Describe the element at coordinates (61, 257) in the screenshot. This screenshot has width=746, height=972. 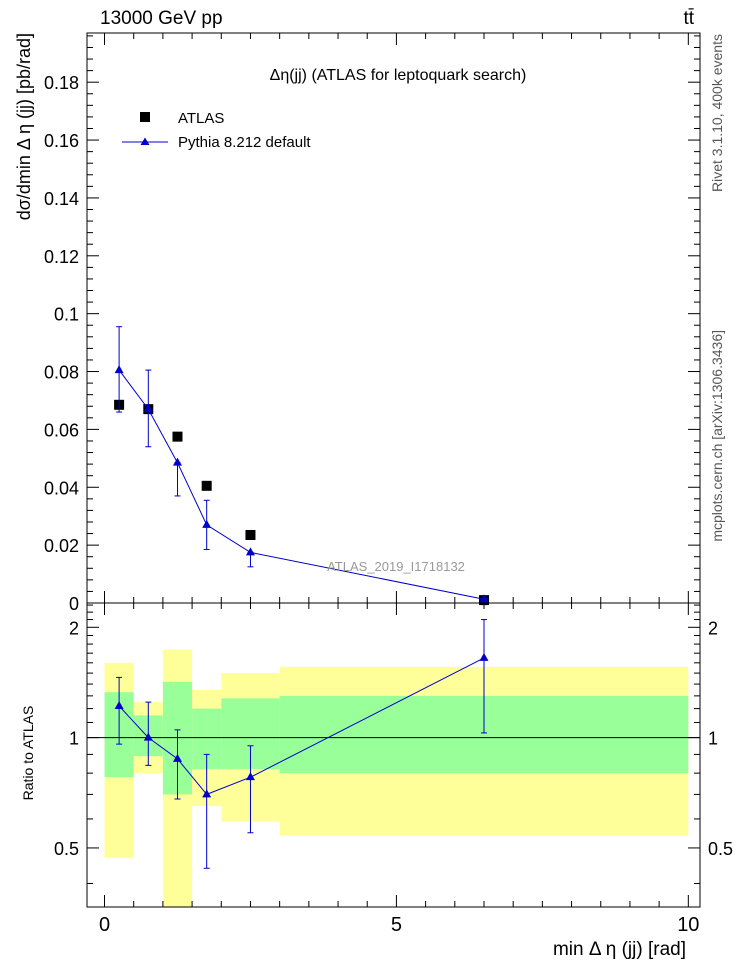
I see `main-y-tick-label: 0.12` at that location.